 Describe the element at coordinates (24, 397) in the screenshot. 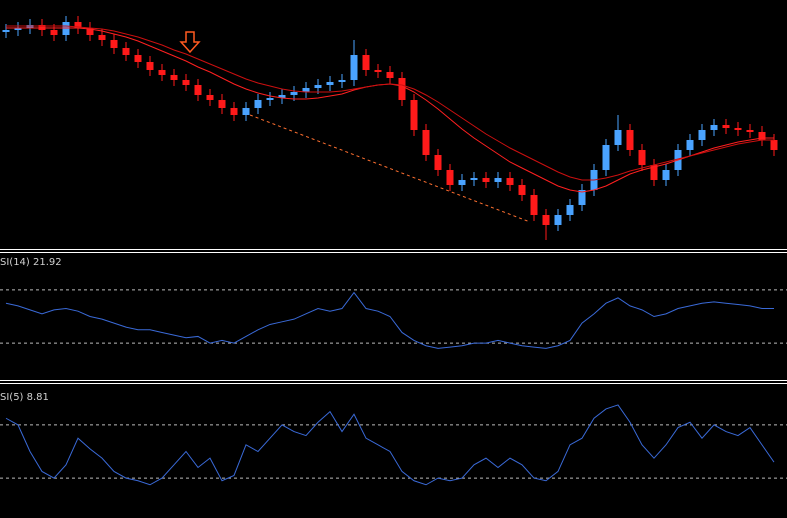

I see `indicator-label: SI(5) 8.81` at that location.